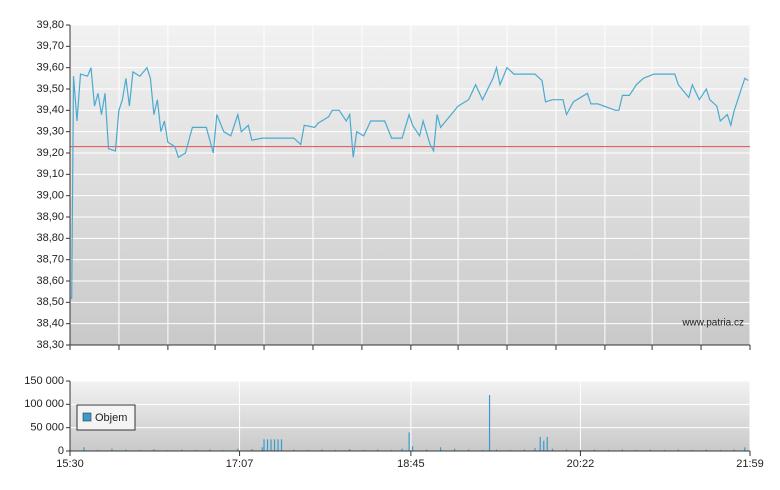 The image size is (780, 490). What do you see at coordinates (87, 417) in the screenshot?
I see `legend-swatch` at bounding box center [87, 417].